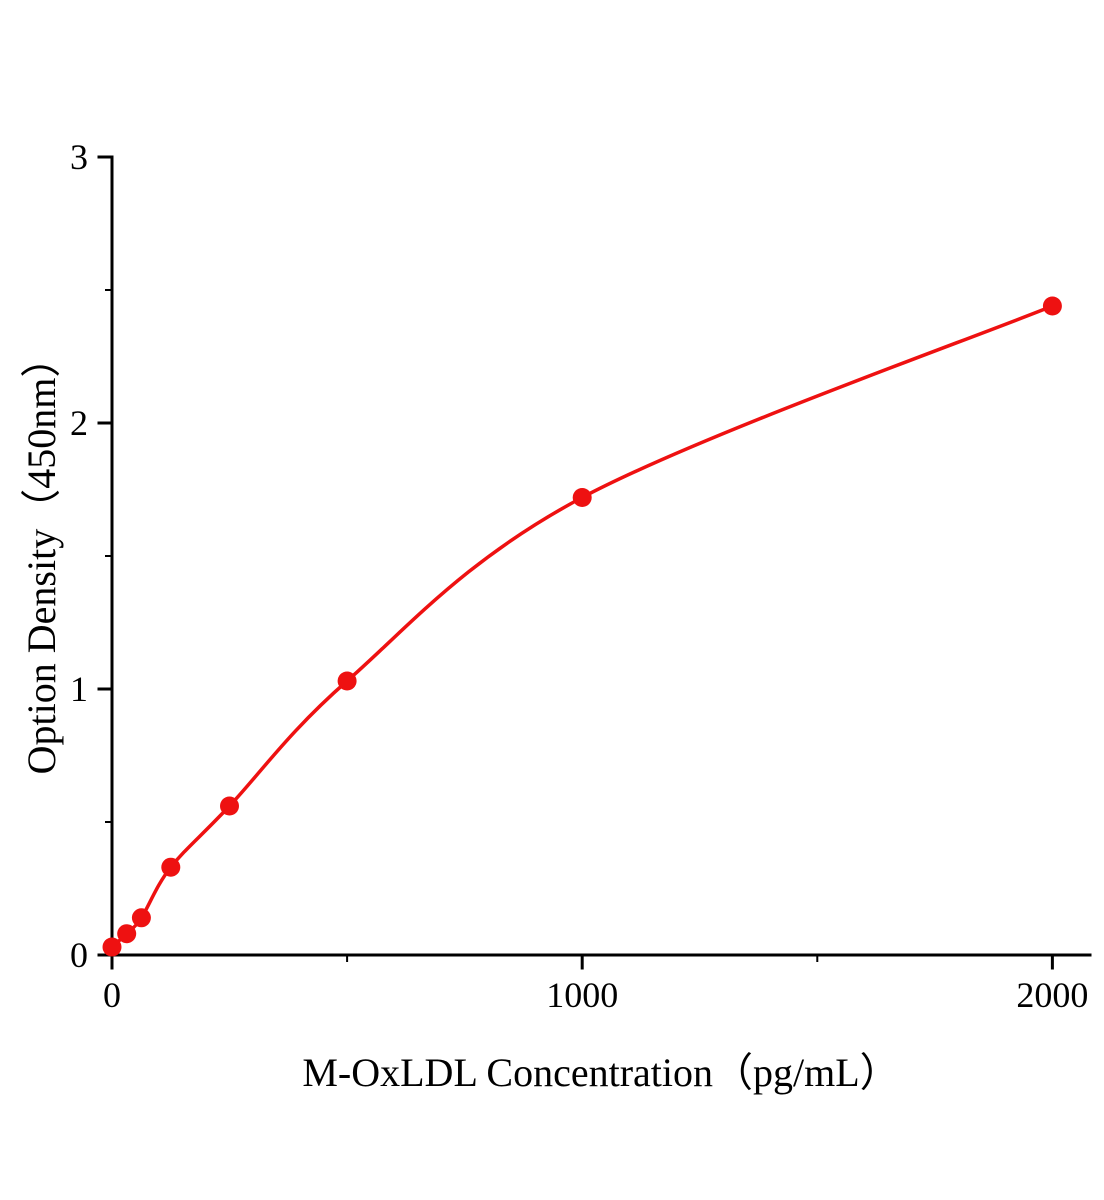 The width and height of the screenshot is (1104, 1200). Describe the element at coordinates (79, 689) in the screenshot. I see `y-tick-label: 1` at that location.